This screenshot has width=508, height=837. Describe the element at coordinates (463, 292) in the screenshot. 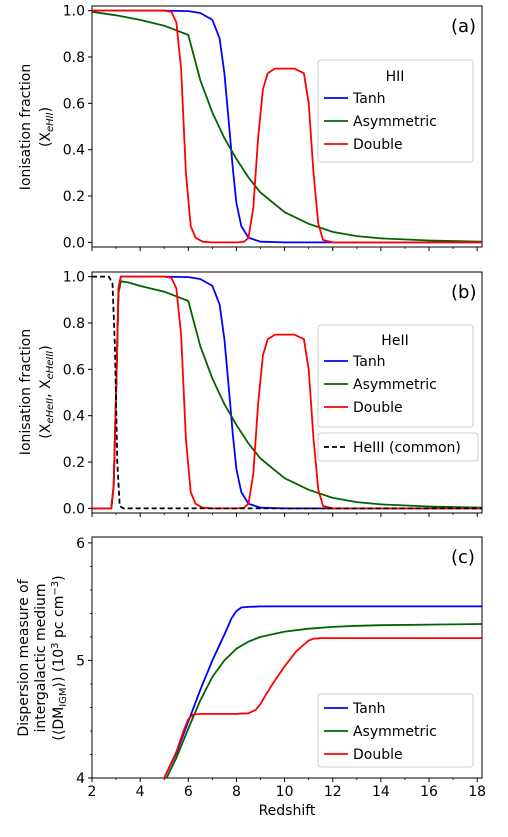

I see `panel-b-letter: (b)` at that location.